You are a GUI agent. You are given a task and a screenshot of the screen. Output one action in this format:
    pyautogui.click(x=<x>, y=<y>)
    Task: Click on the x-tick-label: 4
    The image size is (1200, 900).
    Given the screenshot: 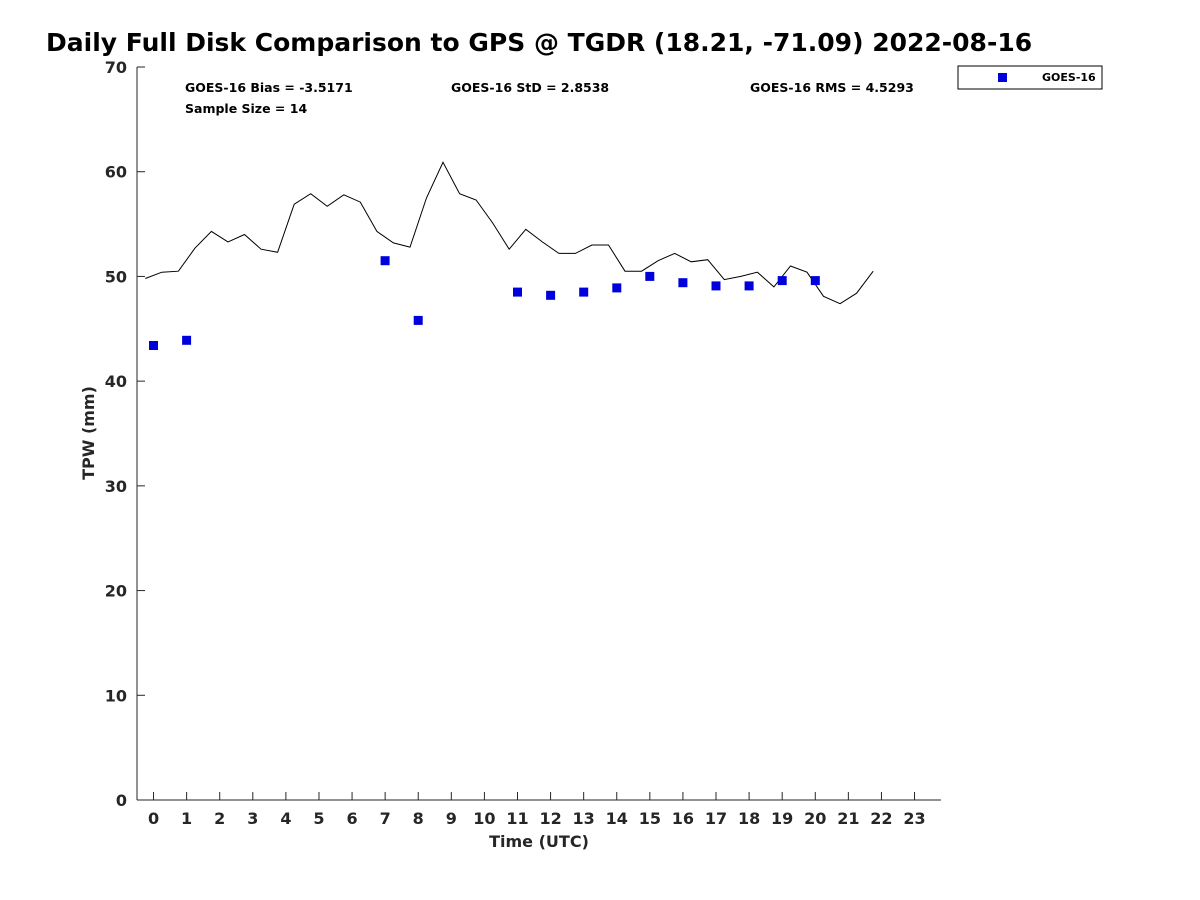 What is the action you would take?
    pyautogui.click(x=285, y=818)
    